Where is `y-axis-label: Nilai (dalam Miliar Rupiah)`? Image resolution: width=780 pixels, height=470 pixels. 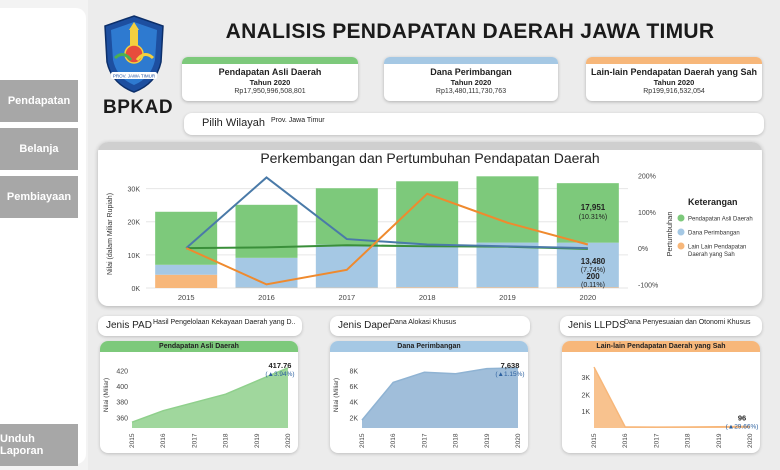 y-axis-label: Nilai (dalam Miliar Rupiah) is located at coordinates (110, 234).